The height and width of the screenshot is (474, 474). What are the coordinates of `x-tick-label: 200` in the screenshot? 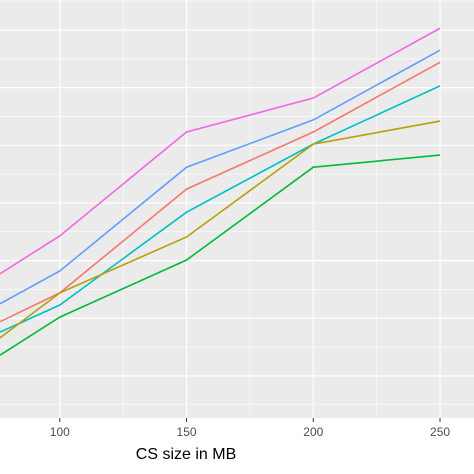 It's located at (313, 432).